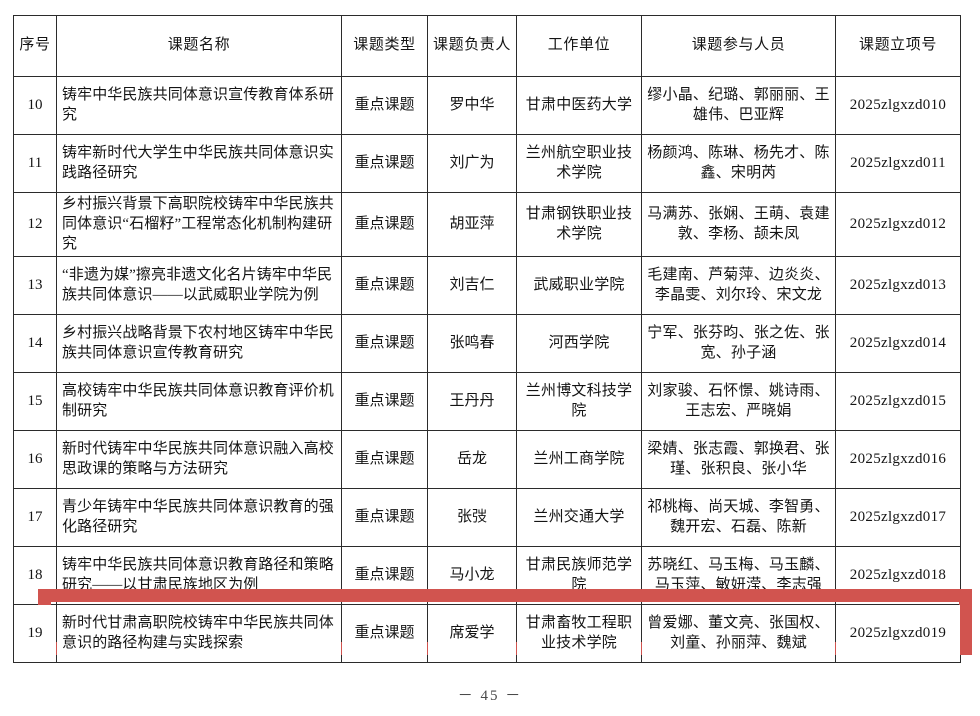  I want to click on column-header-title: 课题名称, so click(199, 46).